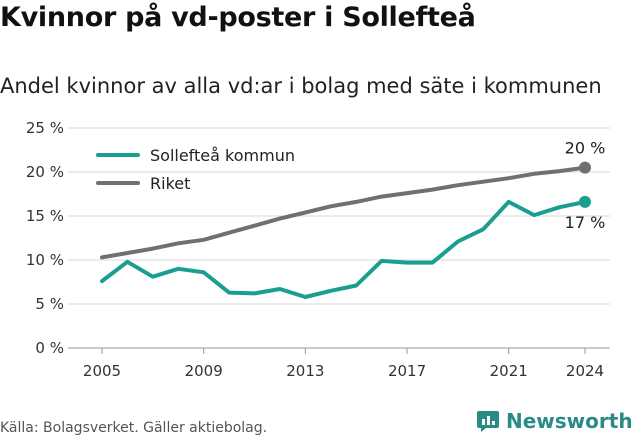 The image size is (631, 439). What do you see at coordinates (568, 421) in the screenshot?
I see `brand-name: Newsworthy` at bounding box center [568, 421].